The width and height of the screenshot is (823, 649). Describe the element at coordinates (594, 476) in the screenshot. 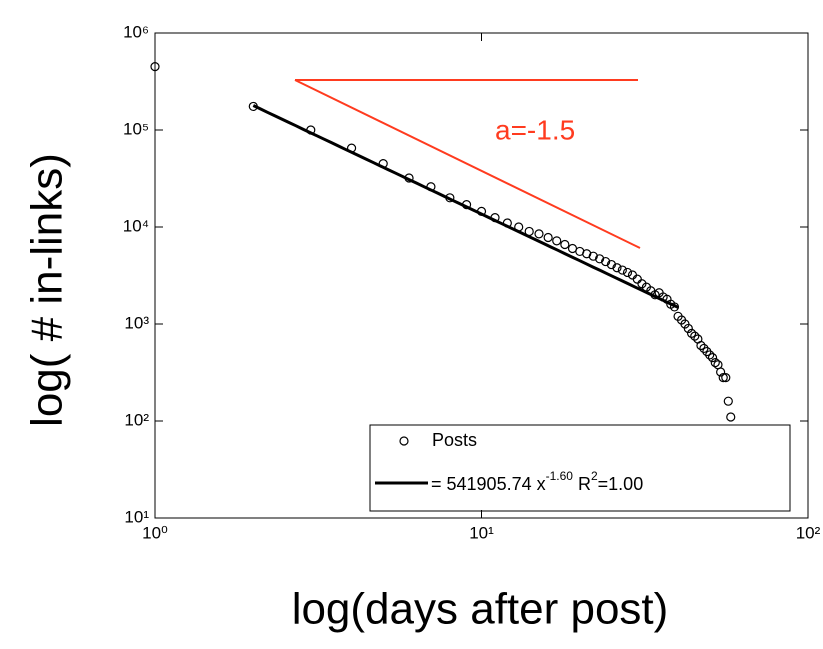

I see `legend-label-part: 2` at that location.